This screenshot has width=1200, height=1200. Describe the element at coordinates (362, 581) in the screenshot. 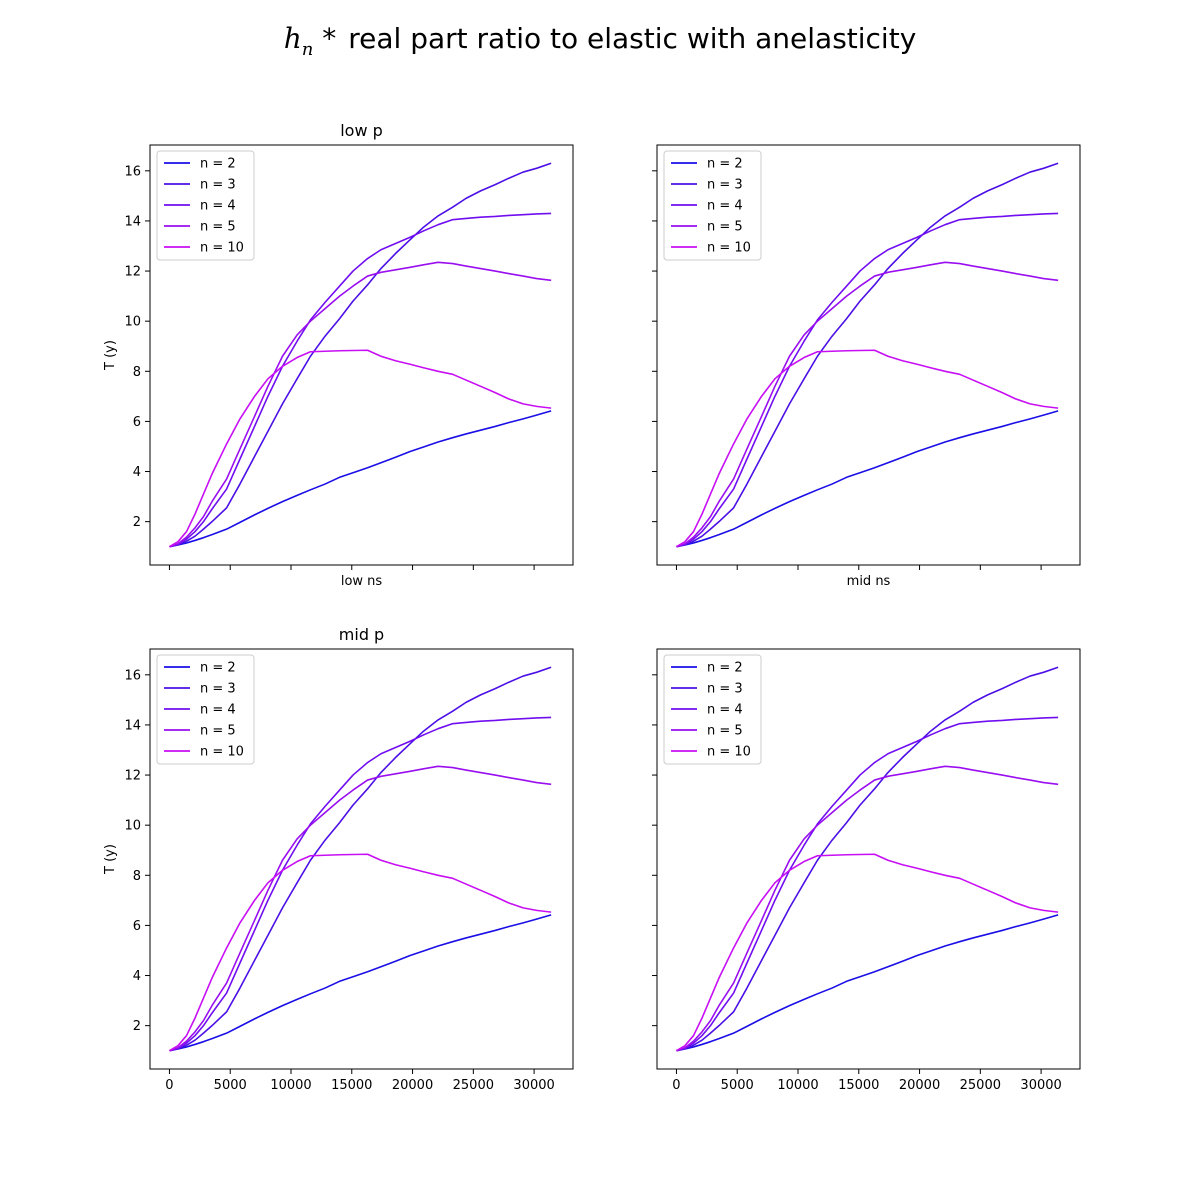

I see `x-axis-label: low ns` at that location.